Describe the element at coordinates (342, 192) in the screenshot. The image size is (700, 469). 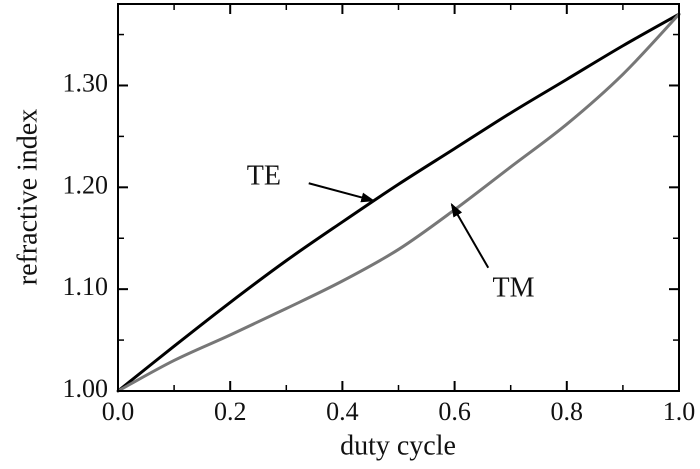
I see `te-annotation-arrow` at that location.